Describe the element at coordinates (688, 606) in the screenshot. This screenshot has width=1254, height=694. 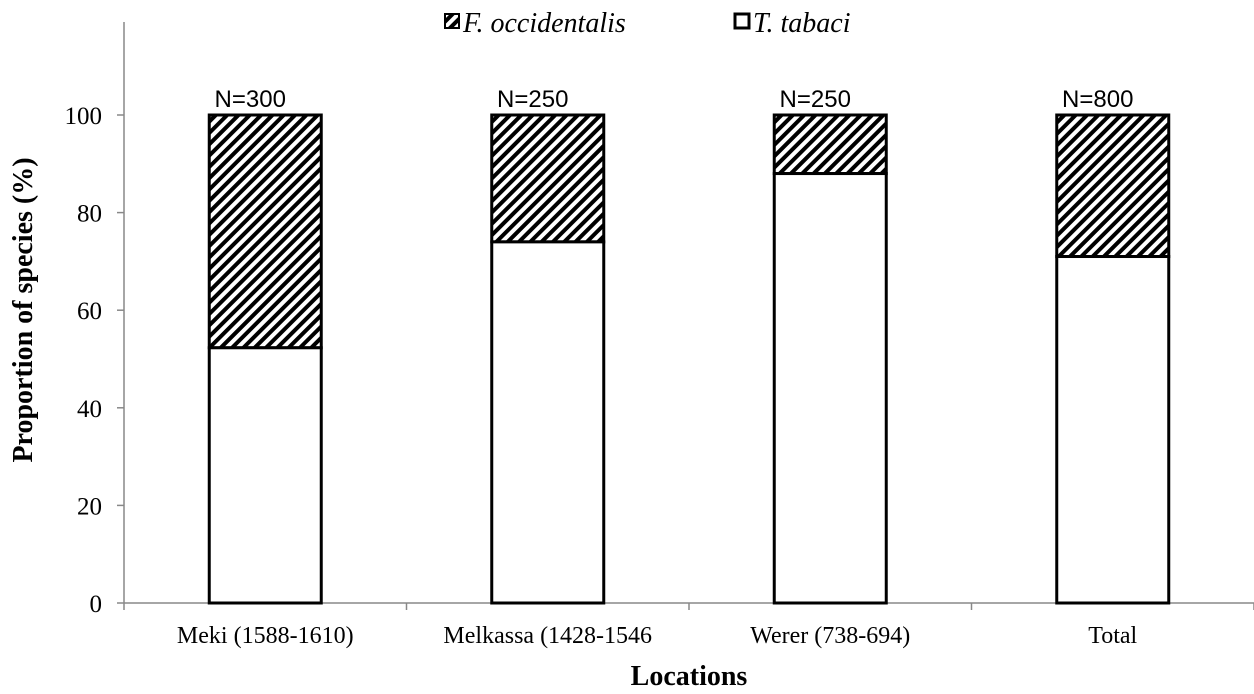
I see `x-axis-ticks` at that location.